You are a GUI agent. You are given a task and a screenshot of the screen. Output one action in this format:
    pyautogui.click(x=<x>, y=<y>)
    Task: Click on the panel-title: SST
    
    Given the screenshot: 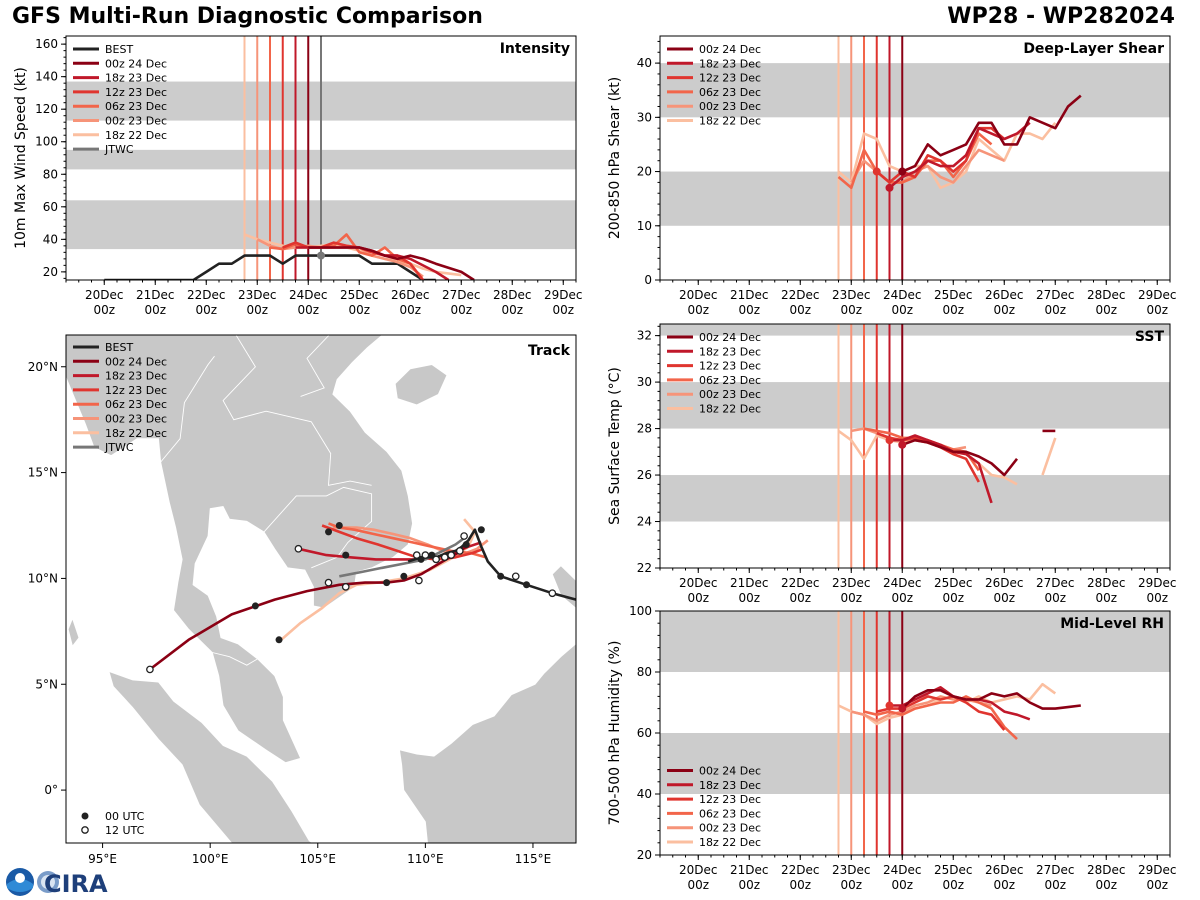 What is the action you would take?
    pyautogui.click(x=1150, y=337)
    